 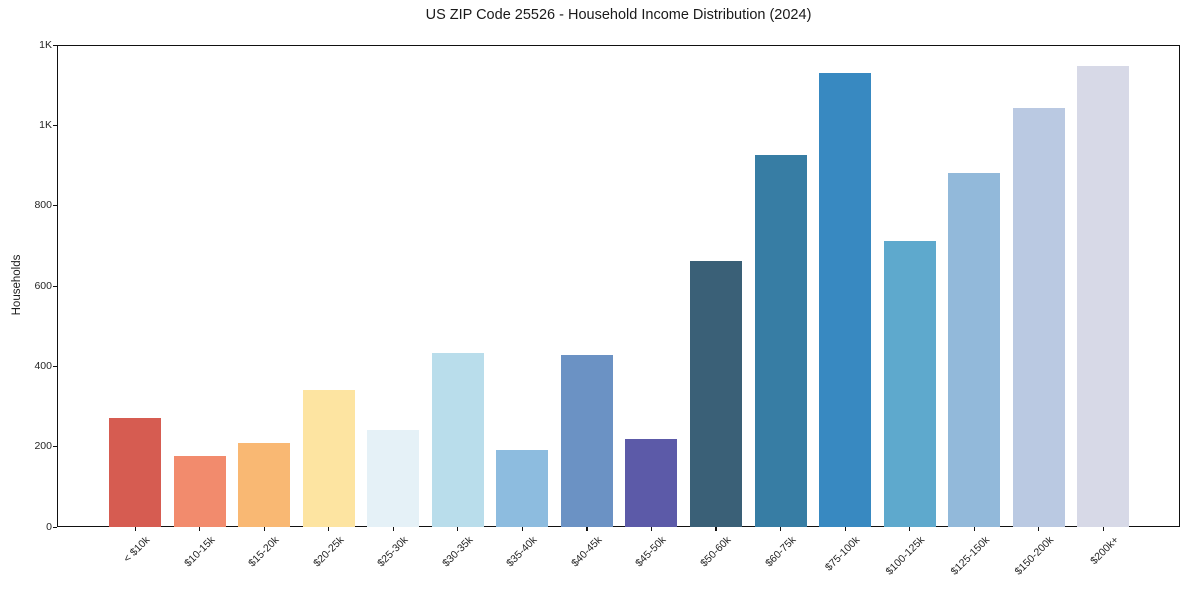 What do you see at coordinates (264, 552) in the screenshot?
I see `x-tick-label: $15-20k` at bounding box center [264, 552].